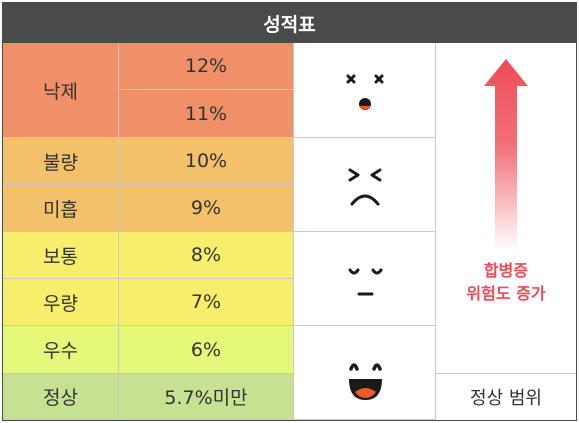 This screenshot has width=579, height=423. I want to click on grade-normal: 정상, so click(61, 397).